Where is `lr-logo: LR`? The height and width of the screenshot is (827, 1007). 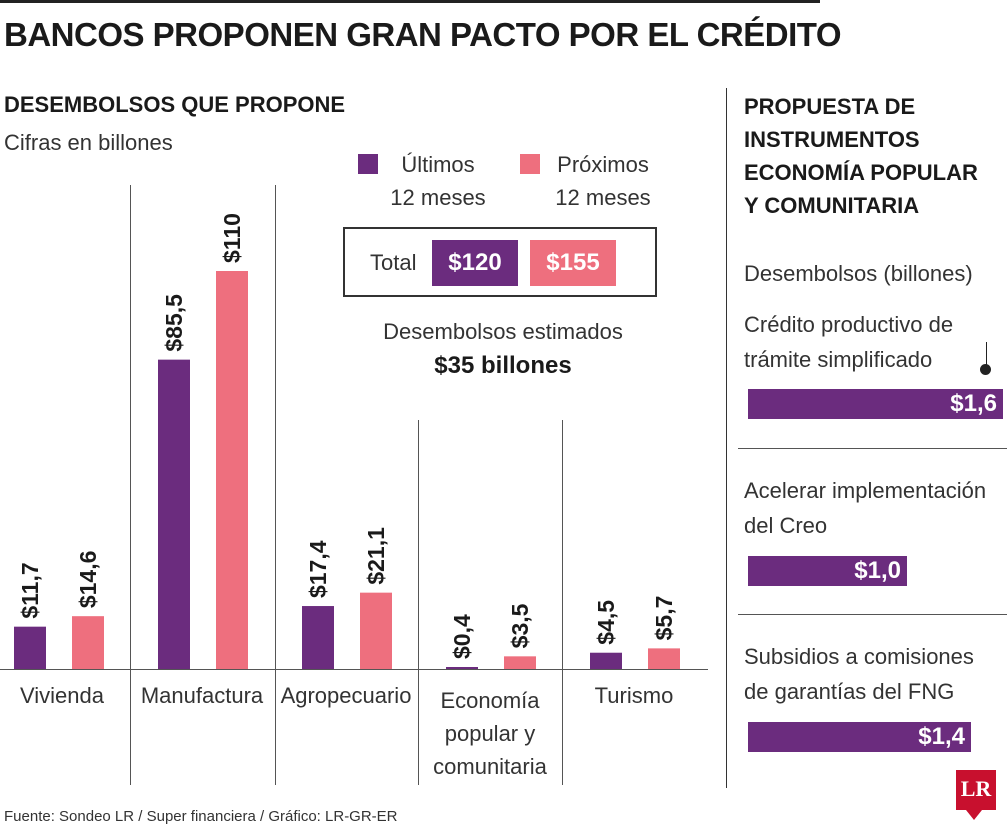
lr-logo: LR is located at coordinates (976, 790).